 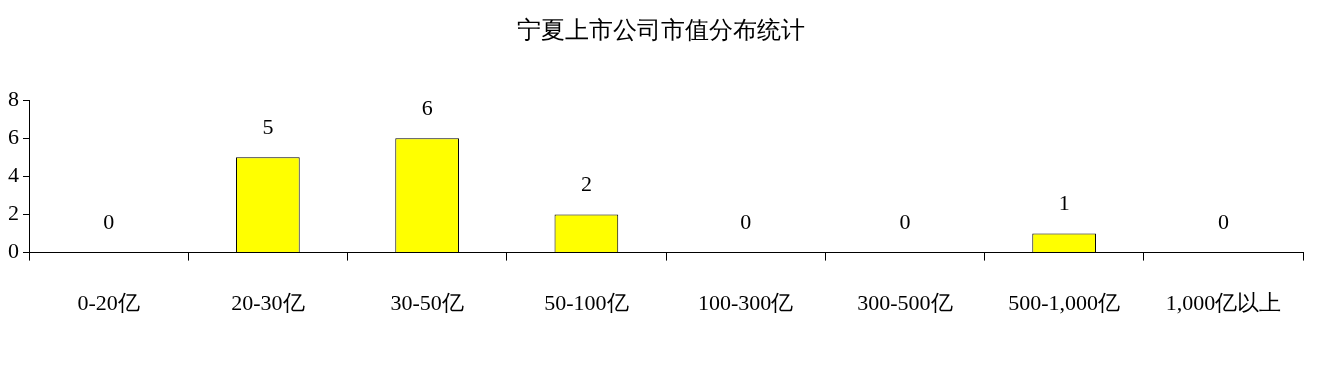 I want to click on y-tick-label: 4, so click(x=13, y=175).